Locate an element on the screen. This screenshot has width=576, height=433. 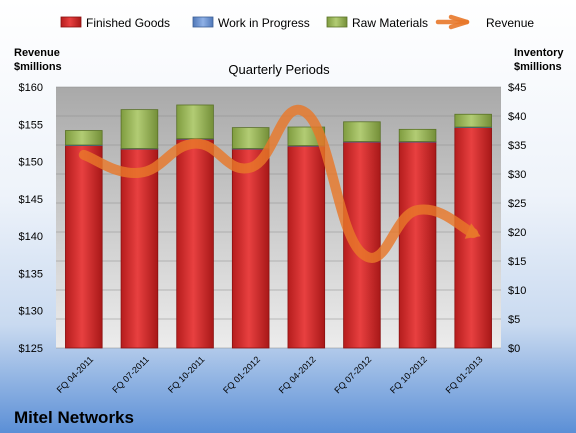
right-tick-label: $30 is located at coordinates (517, 175).